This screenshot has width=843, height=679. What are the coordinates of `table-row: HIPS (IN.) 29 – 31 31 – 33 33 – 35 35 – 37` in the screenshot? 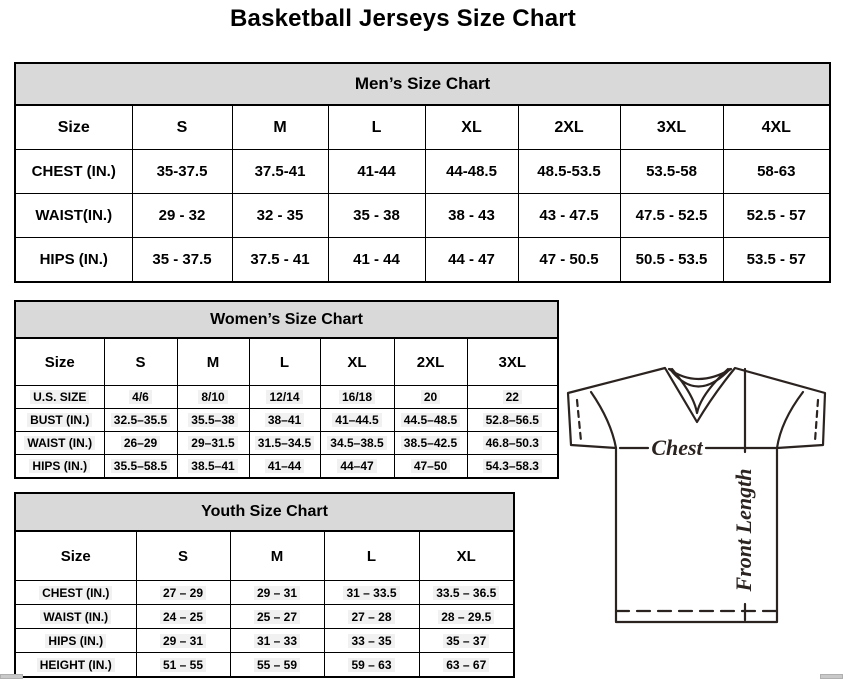 It's located at (264, 640).